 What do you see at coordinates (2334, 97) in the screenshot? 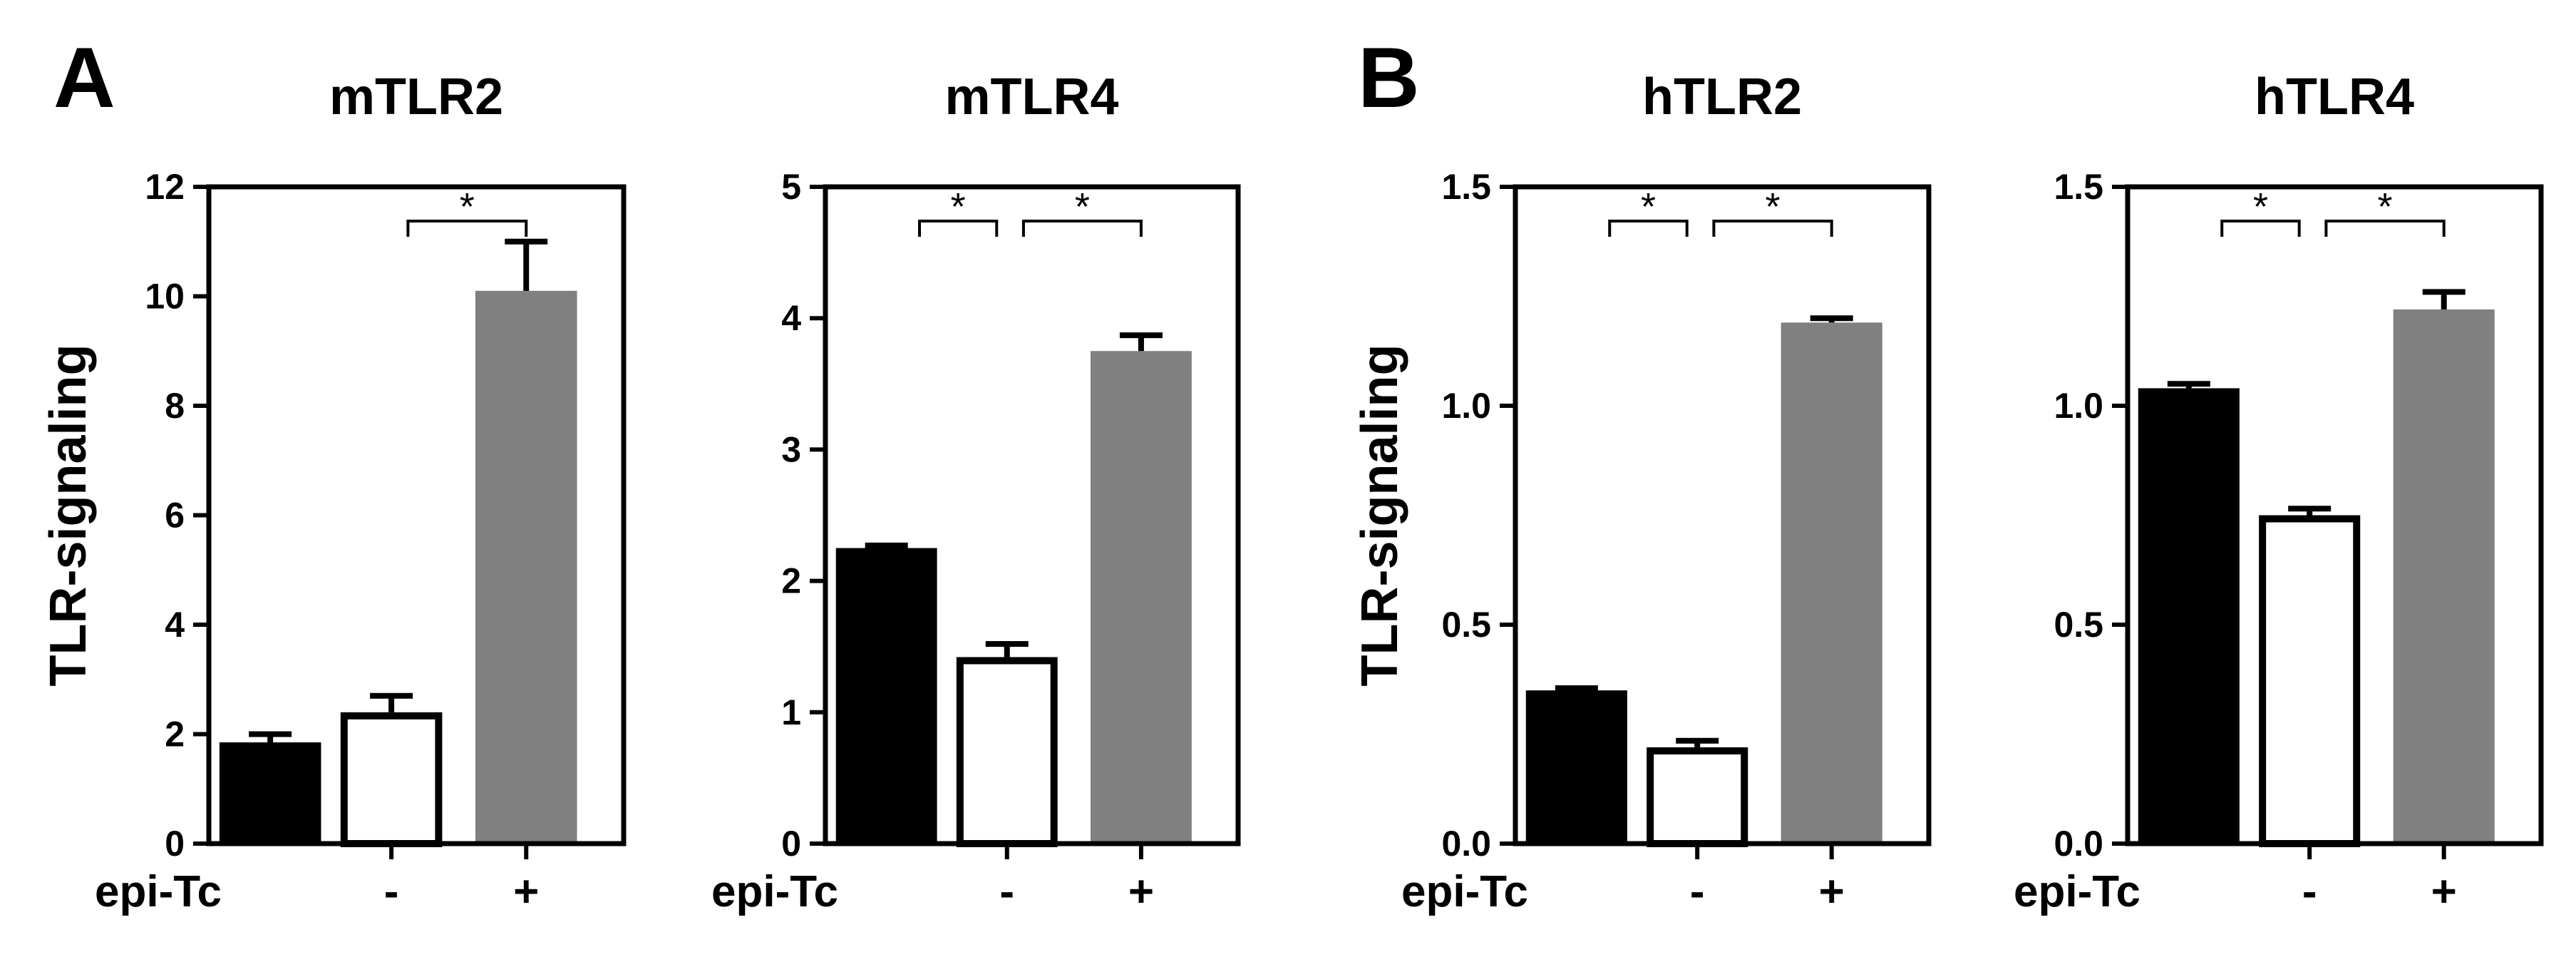
I see `chart-title: hTLR4` at bounding box center [2334, 97].